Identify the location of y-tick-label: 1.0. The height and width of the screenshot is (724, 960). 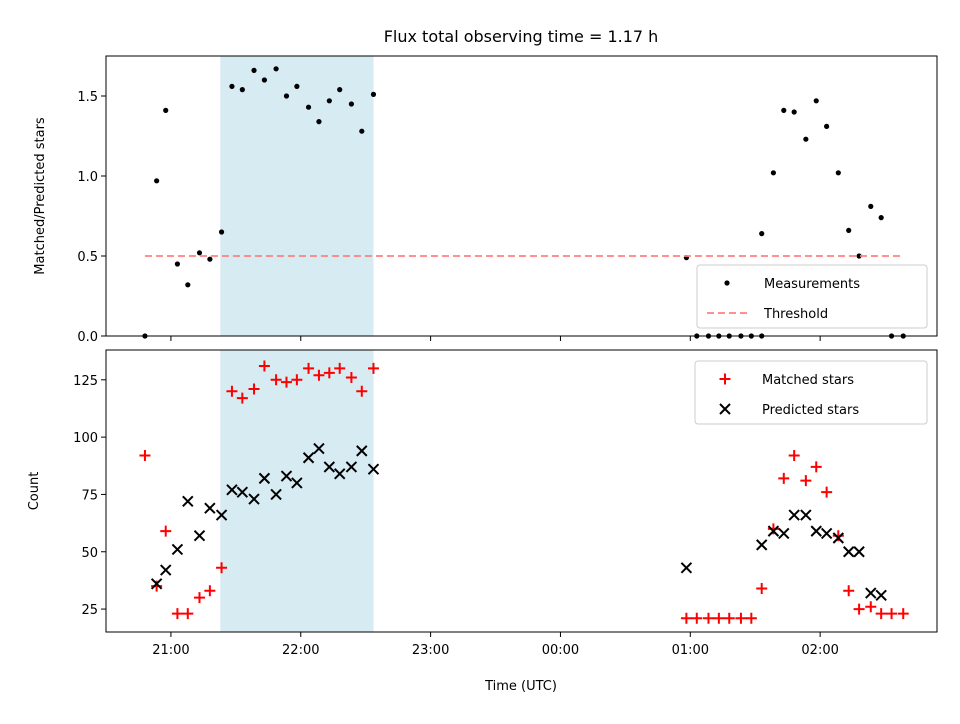
(87, 177).